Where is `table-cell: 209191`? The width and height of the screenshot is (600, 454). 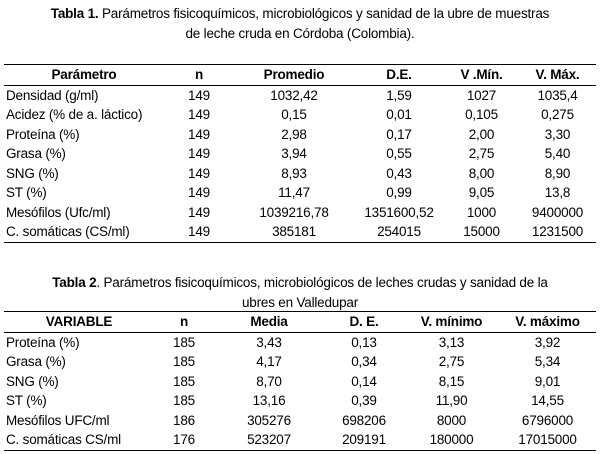
table-cell: 209191 is located at coordinates (364, 439).